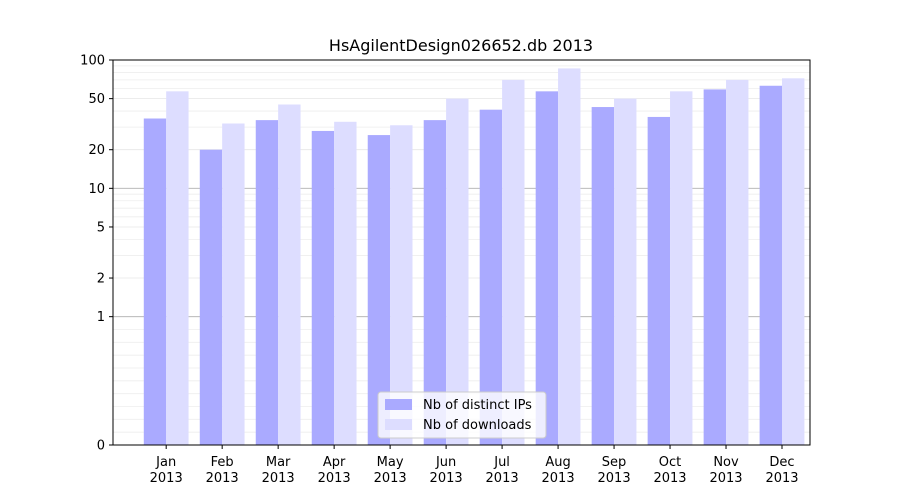  What do you see at coordinates (670, 462) in the screenshot?
I see `x-tick-label-month: Oct` at bounding box center [670, 462].